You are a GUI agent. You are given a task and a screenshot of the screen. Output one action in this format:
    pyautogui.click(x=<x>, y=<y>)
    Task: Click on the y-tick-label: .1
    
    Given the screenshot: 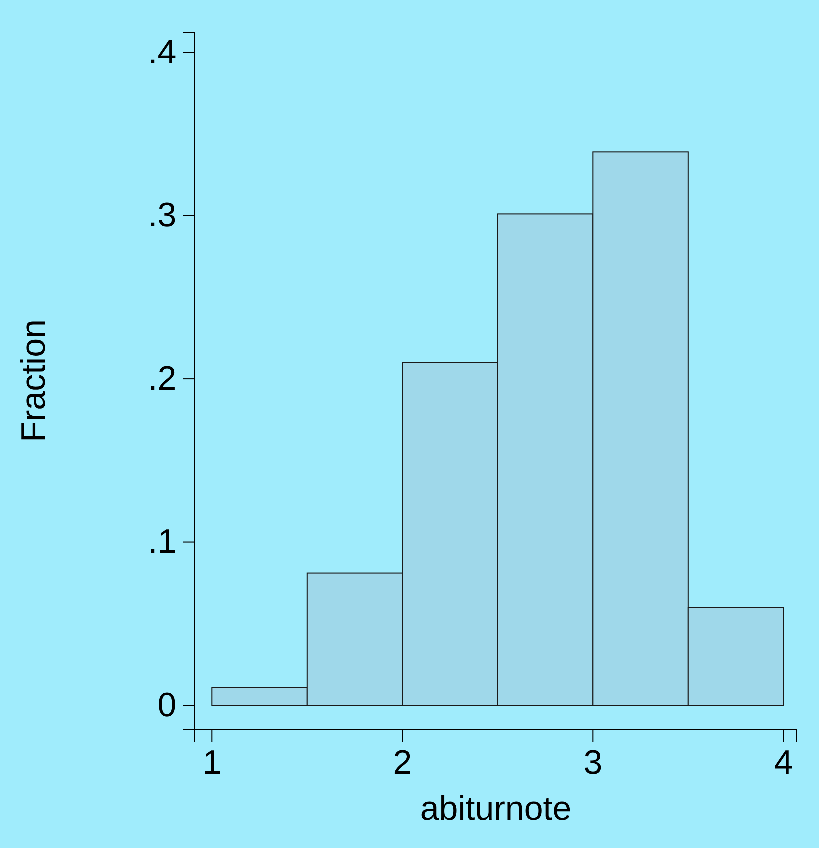 What is the action you would take?
    pyautogui.click(x=162, y=542)
    